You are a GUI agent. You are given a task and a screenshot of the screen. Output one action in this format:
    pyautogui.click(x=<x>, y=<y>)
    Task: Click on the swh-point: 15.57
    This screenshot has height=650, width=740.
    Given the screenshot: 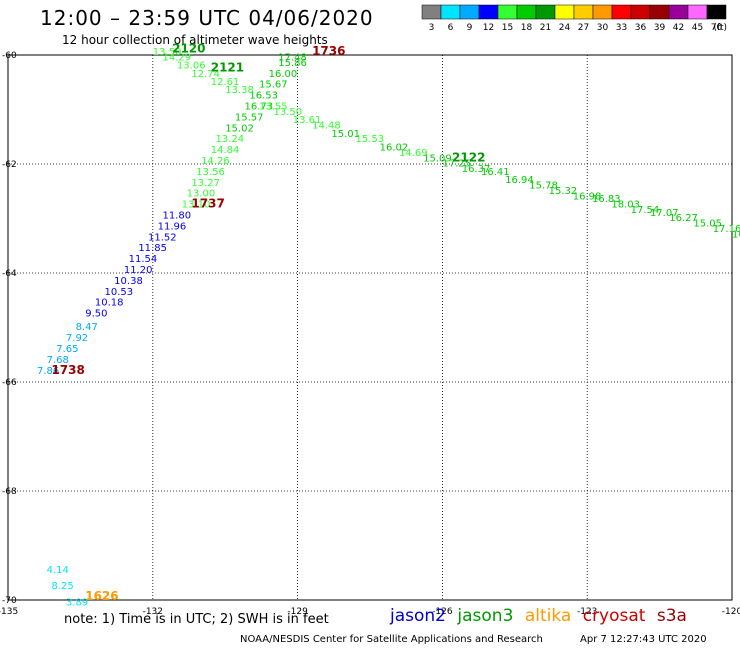 What is the action you would take?
    pyautogui.click(x=249, y=117)
    